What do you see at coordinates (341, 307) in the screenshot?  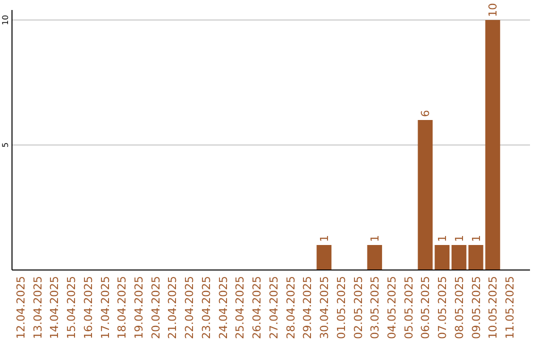 I see `x-tick-label: 01.05.2025` at bounding box center [341, 307].